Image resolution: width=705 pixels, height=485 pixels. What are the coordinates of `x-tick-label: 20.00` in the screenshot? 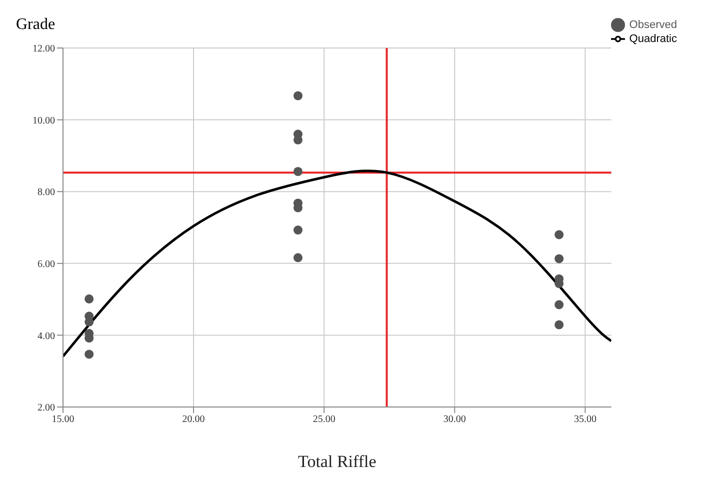 It's located at (193, 420).